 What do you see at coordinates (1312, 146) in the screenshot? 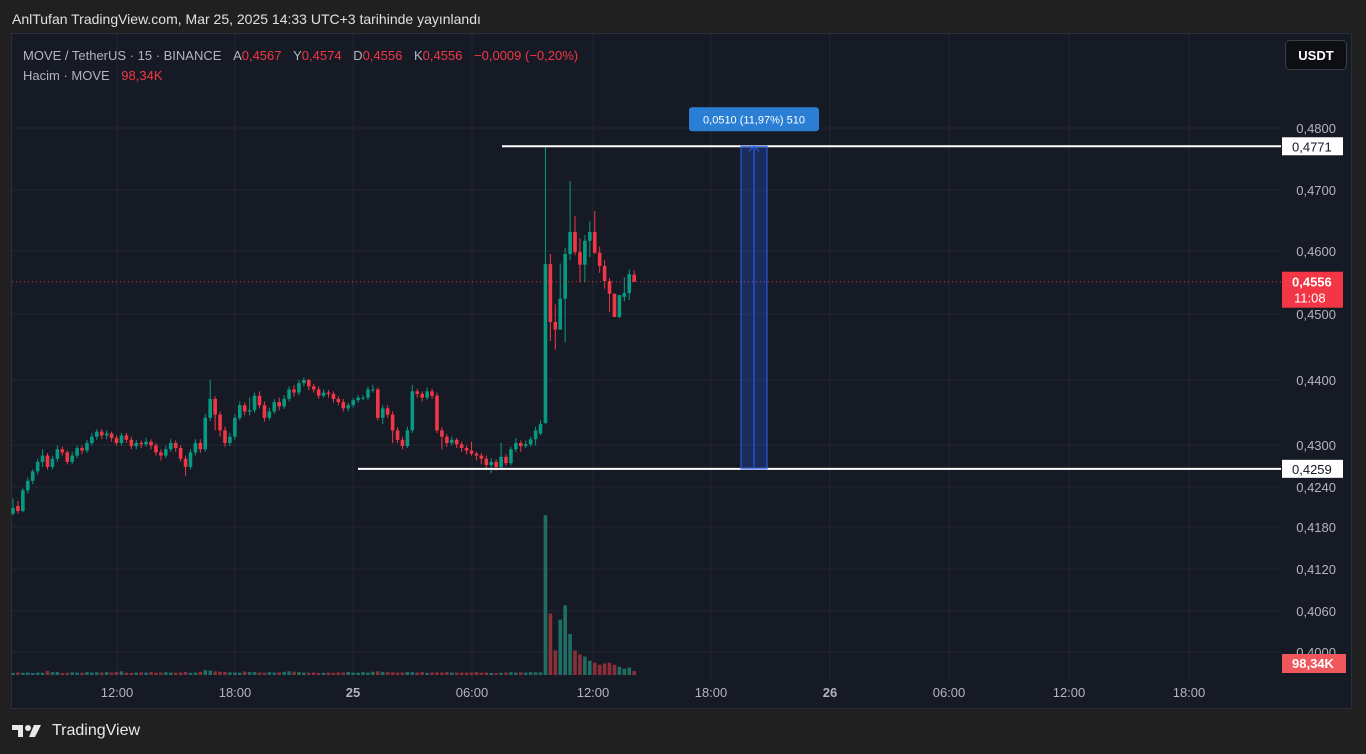
I see `horizontal-line-price-label: 0,4771` at bounding box center [1312, 146].